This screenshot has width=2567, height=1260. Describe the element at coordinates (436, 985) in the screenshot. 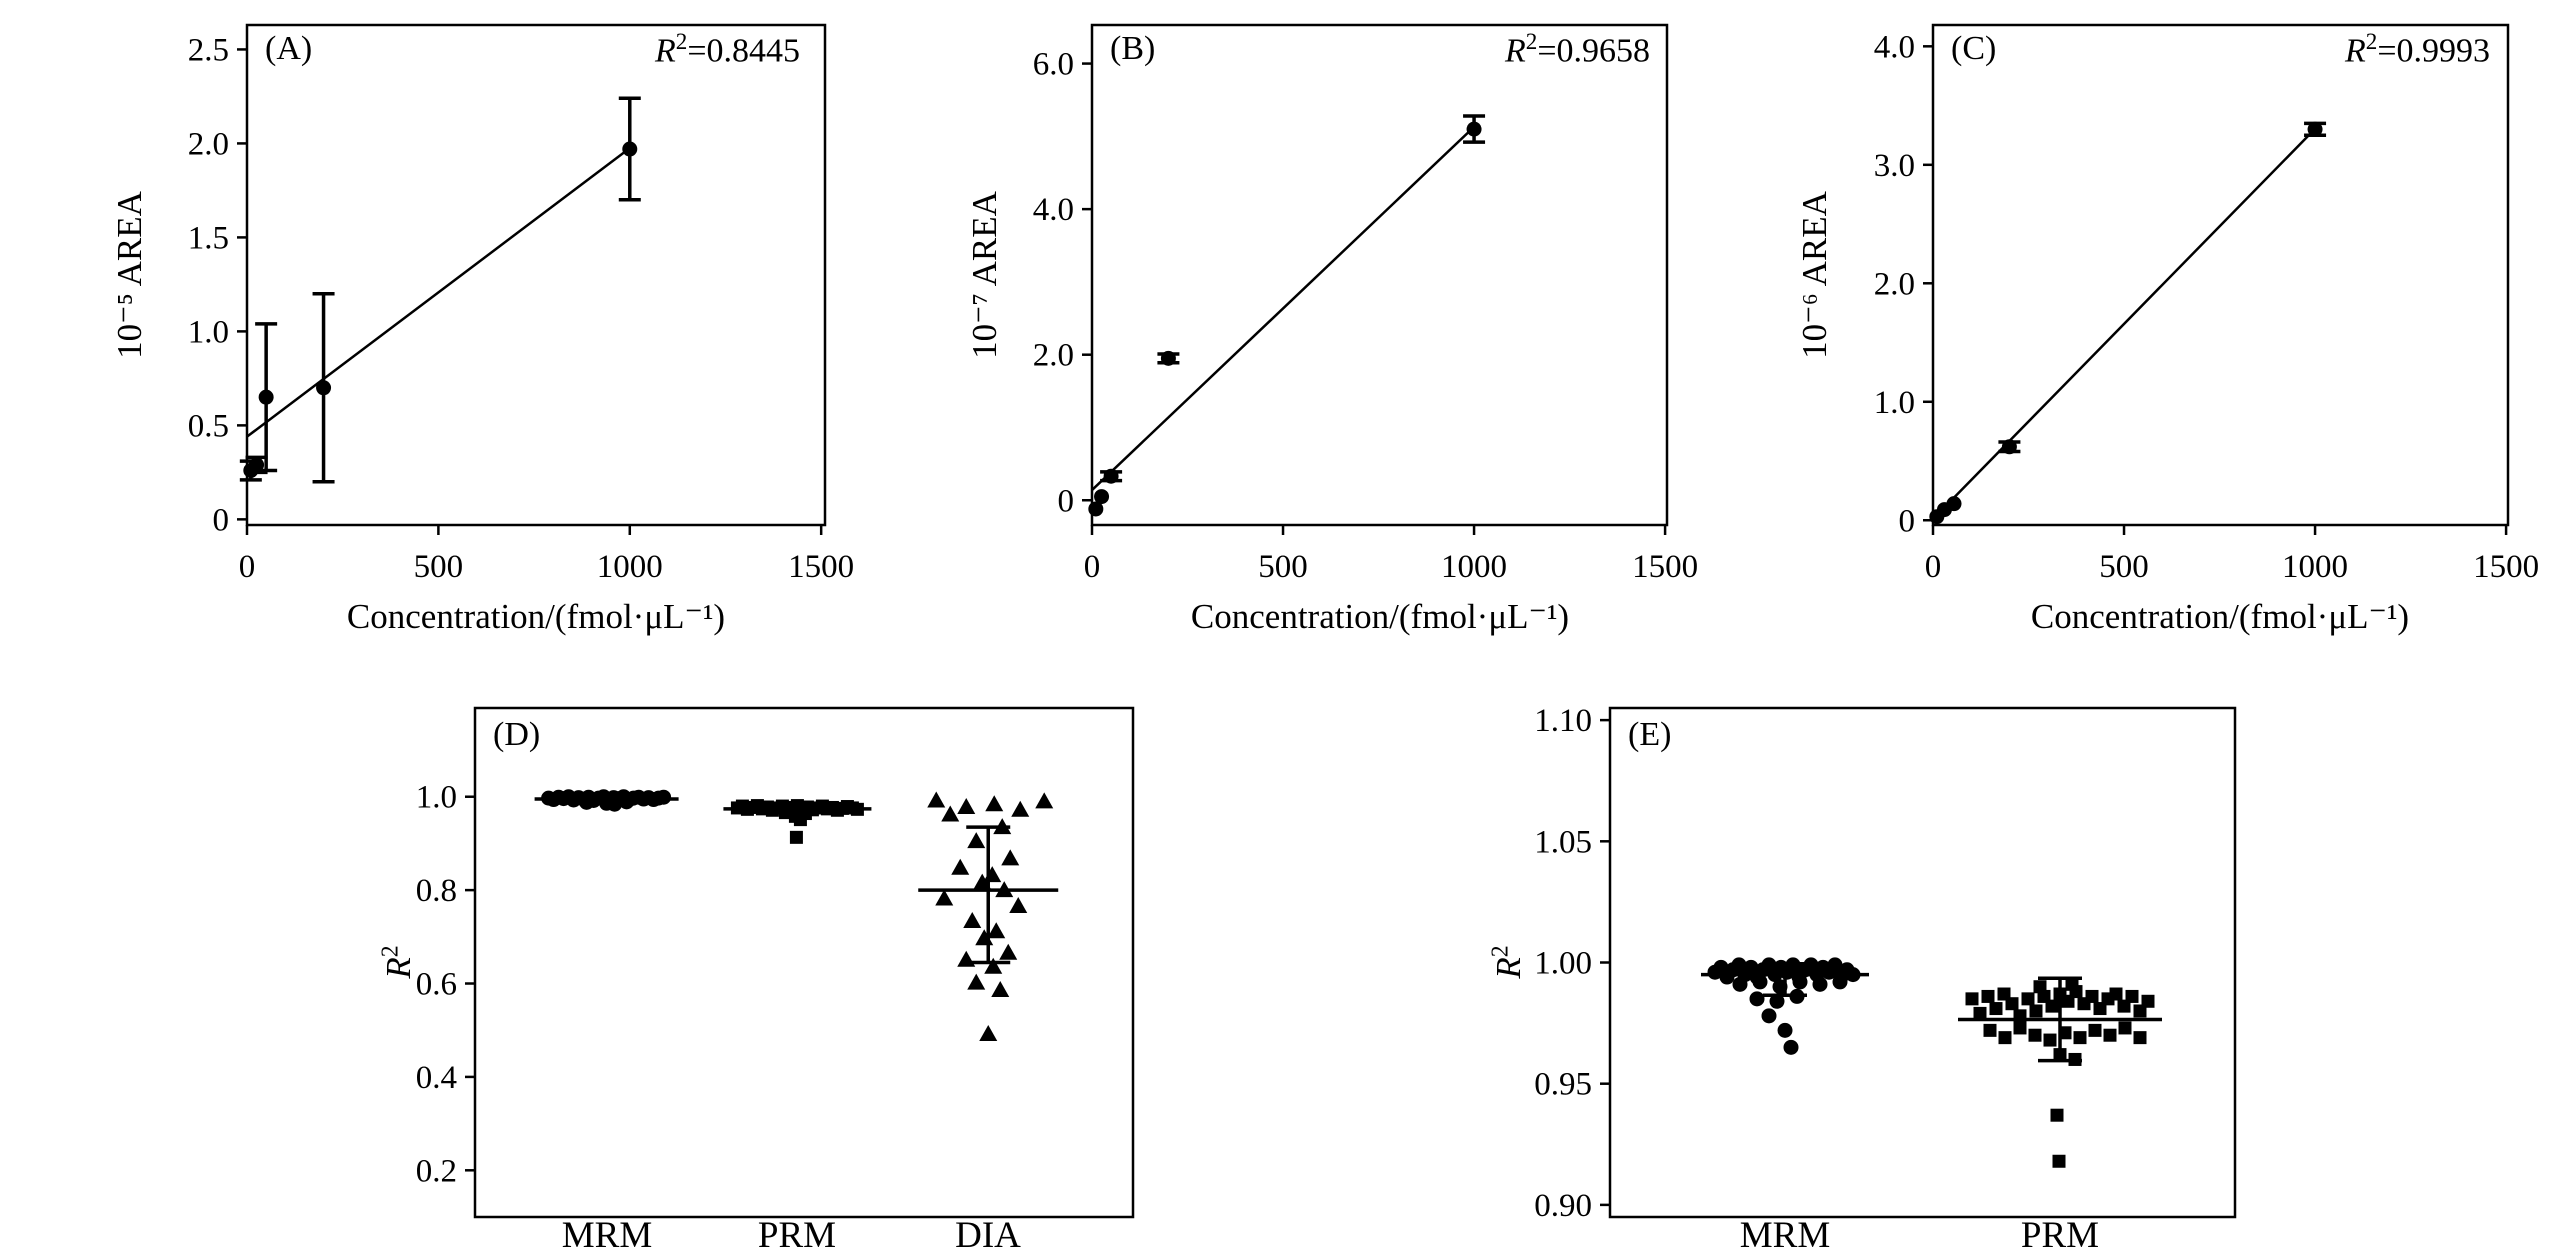

I see `y-tick-label: 0.6` at that location.